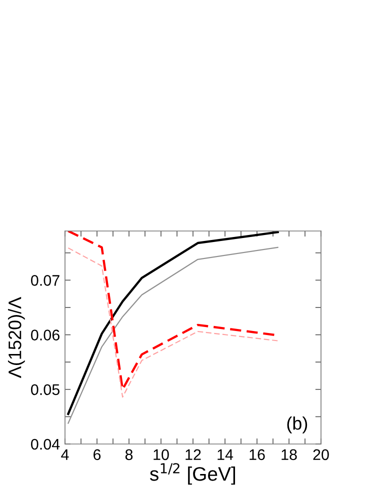 Image resolution: width=387 pixels, height=501 pixels. Describe the element at coordinates (321, 454) in the screenshot. I see `x-tick-label: 20` at that location.